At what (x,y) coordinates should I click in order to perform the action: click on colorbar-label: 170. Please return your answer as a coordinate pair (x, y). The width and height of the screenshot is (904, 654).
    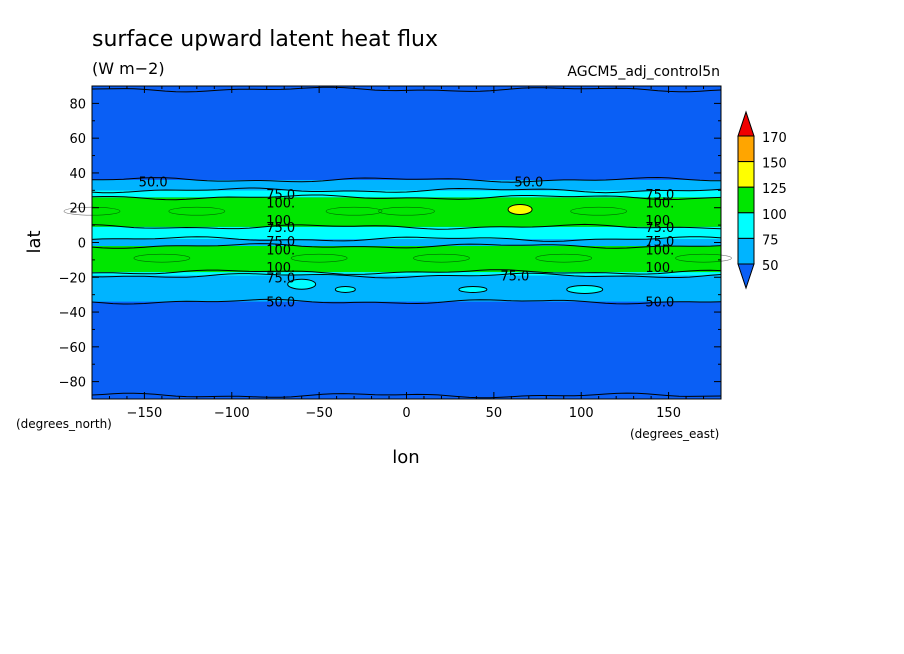
    Looking at the image, I should click on (774, 138).